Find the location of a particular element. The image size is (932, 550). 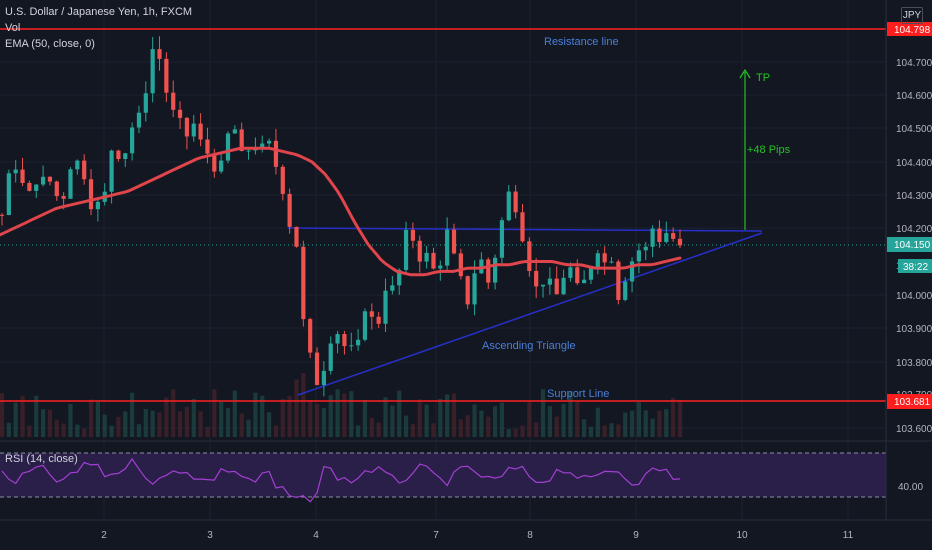

support-price-tag is located at coordinates (909, 401).